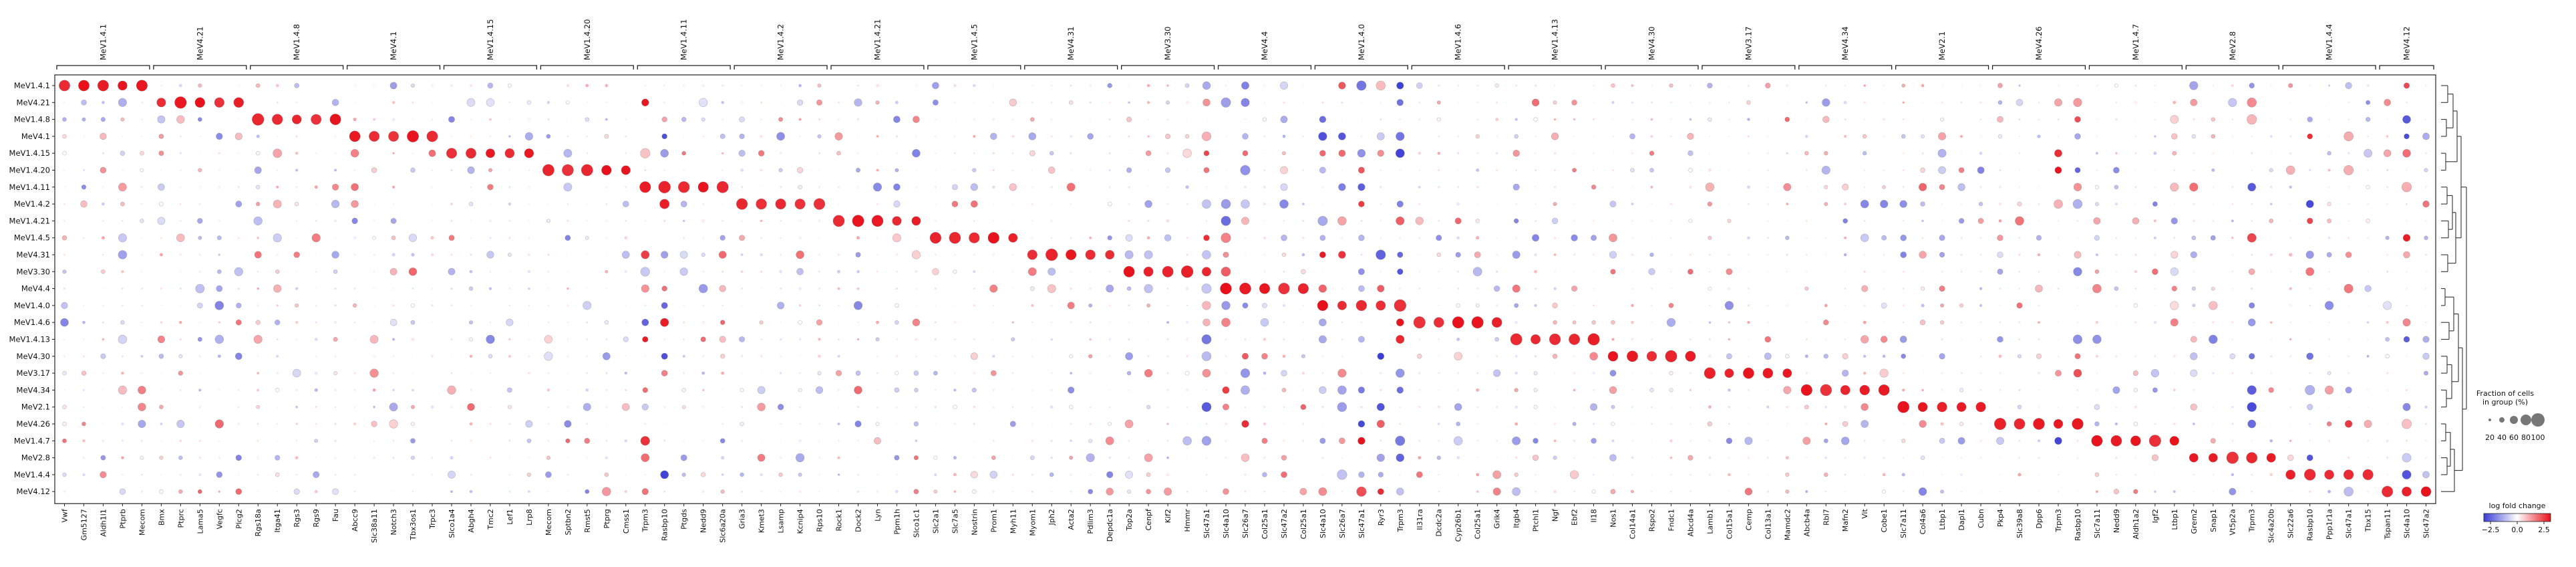  I want to click on group-bracket, so click(2406, 67).